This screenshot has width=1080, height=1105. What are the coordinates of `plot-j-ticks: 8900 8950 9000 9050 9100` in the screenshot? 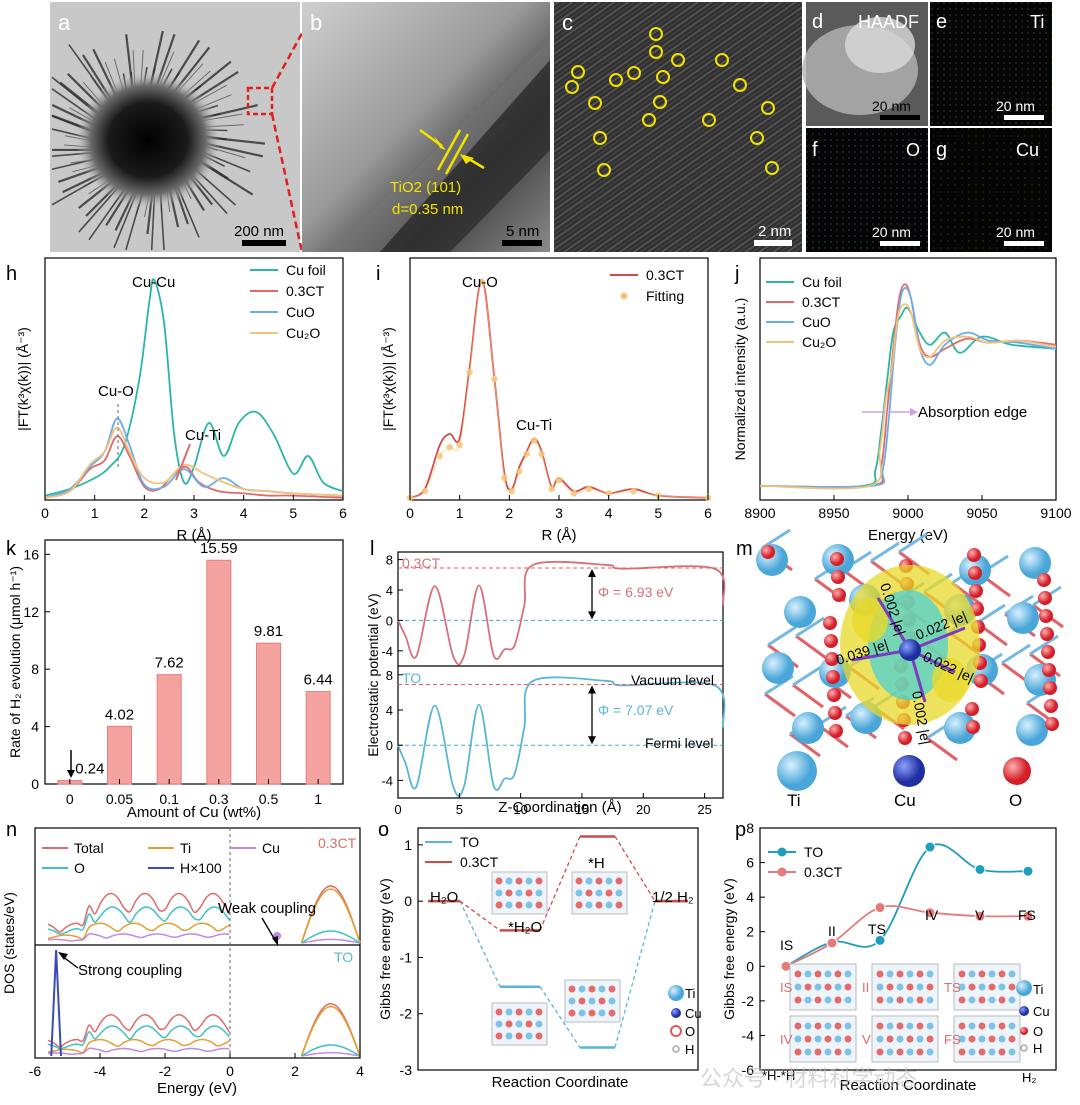 It's located at (908, 508).